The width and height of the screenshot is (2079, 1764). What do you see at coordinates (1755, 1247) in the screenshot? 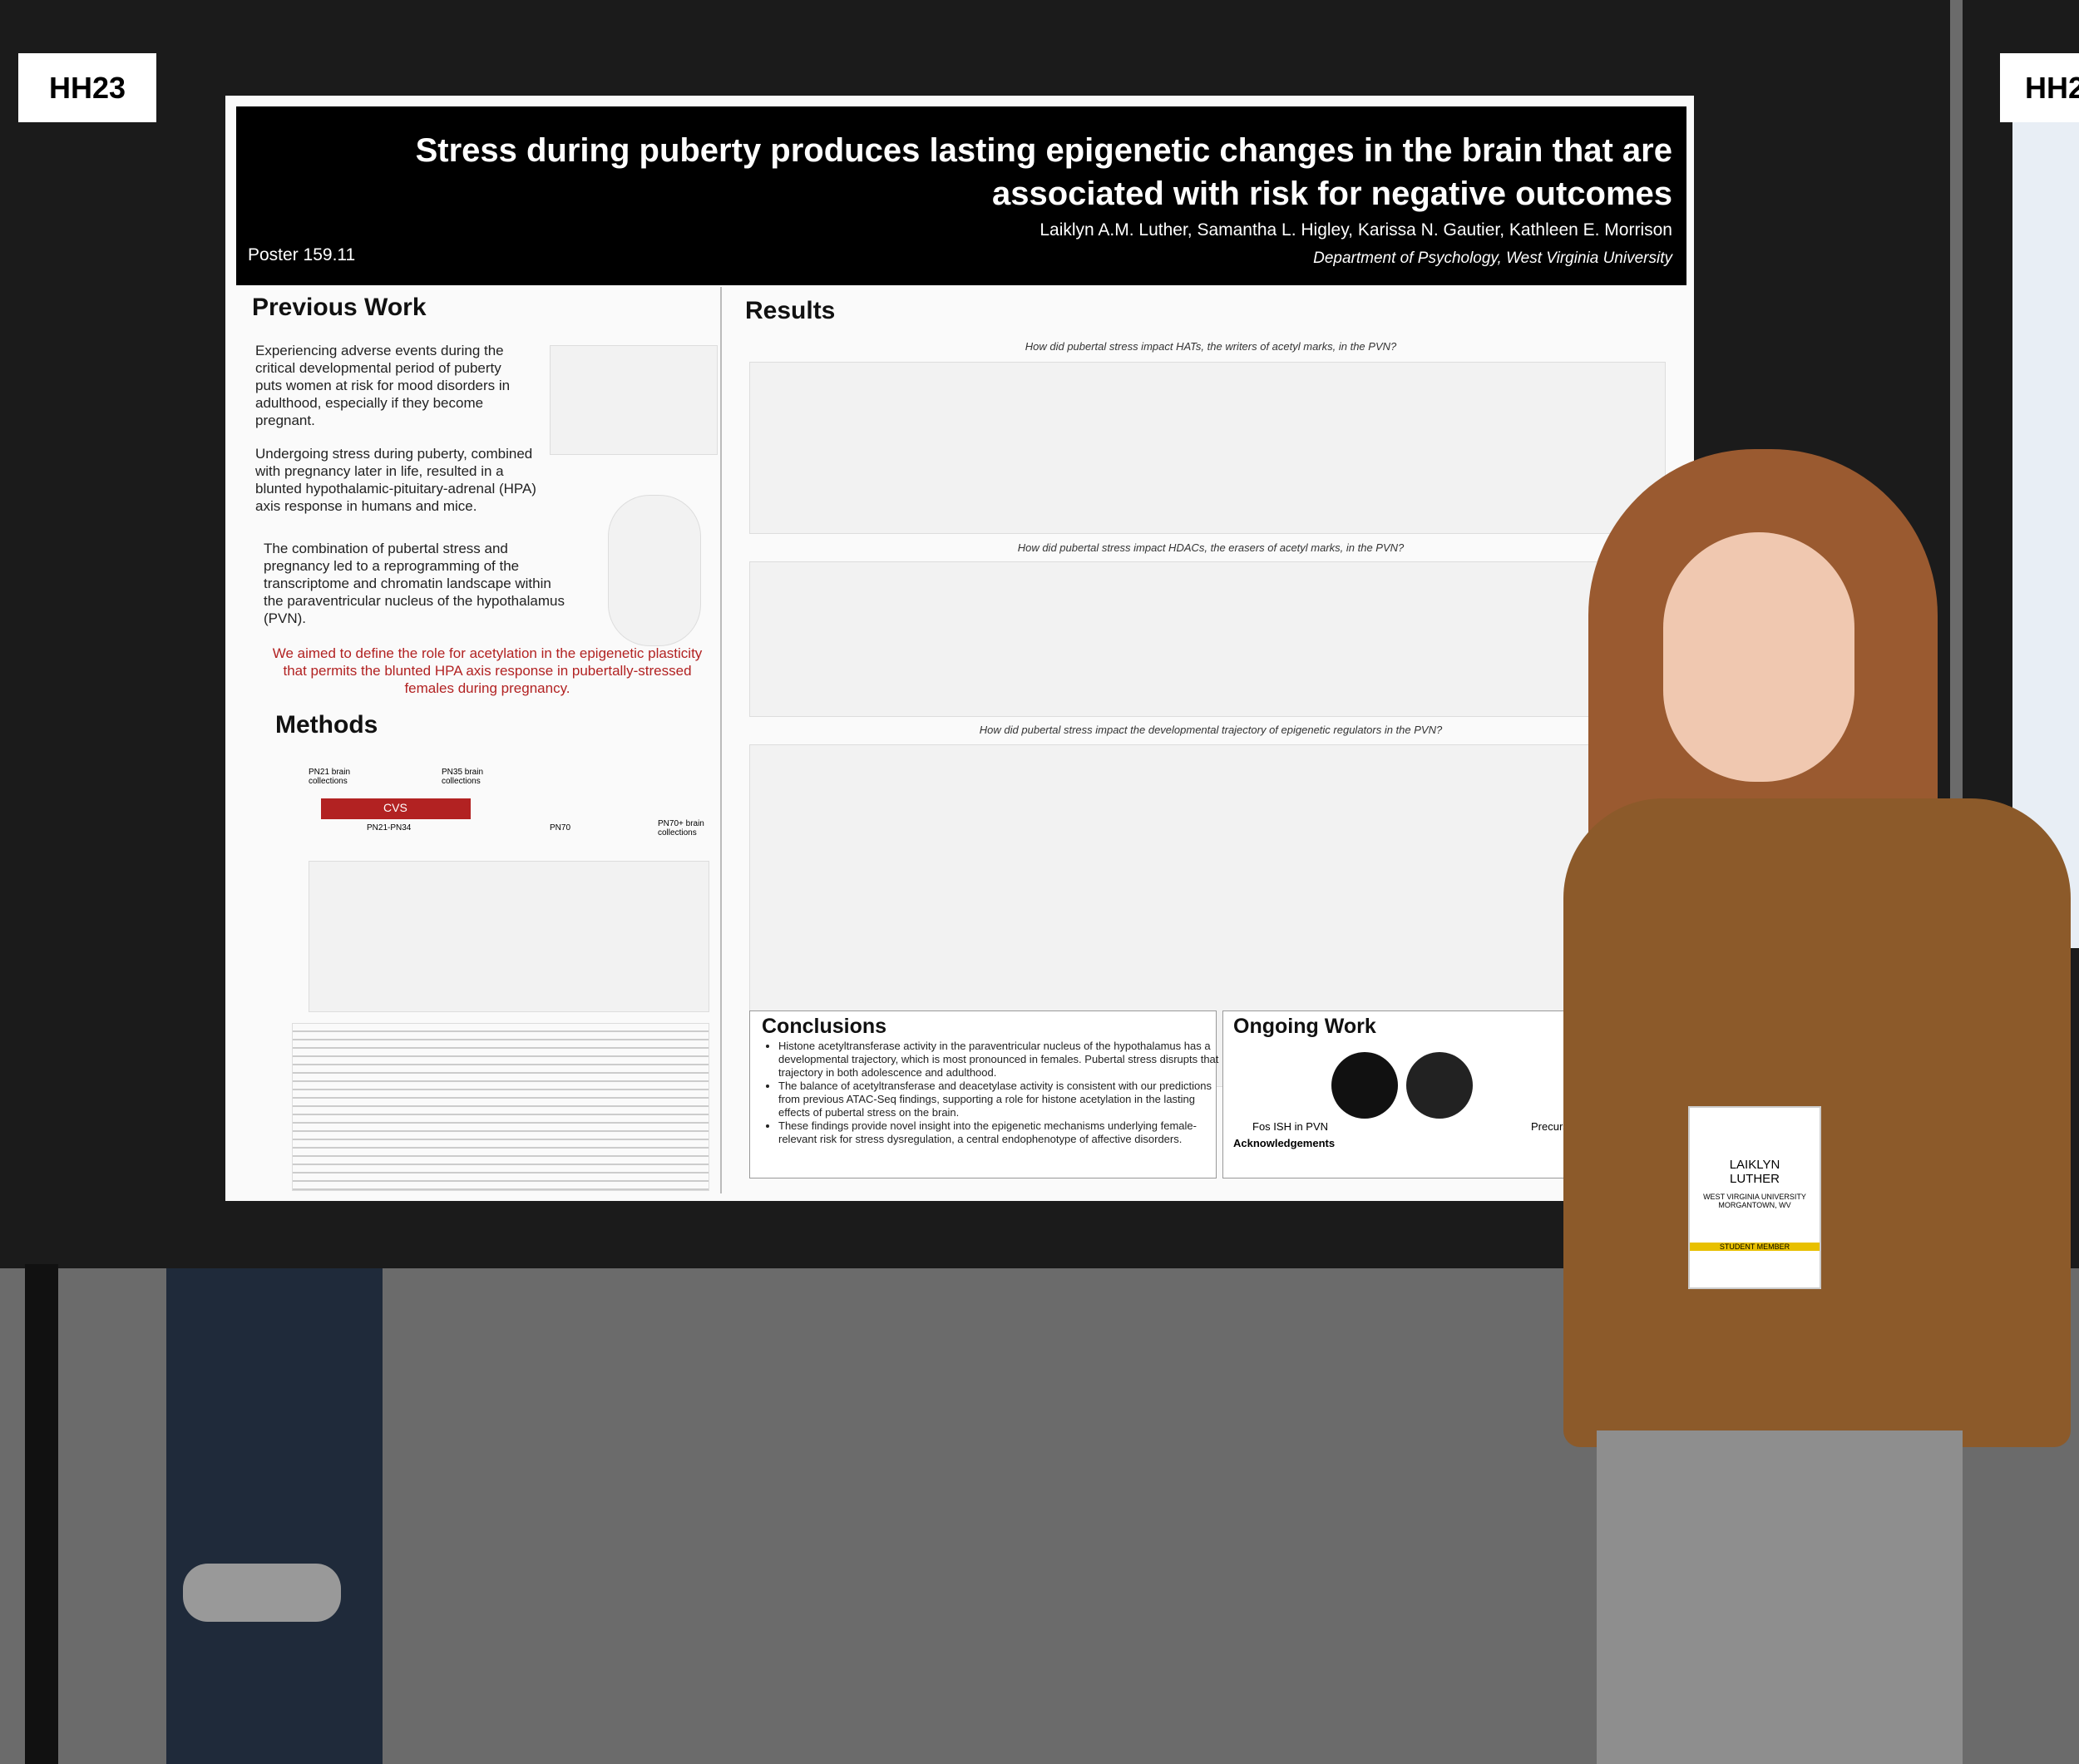
I see `badge-member: STUDENT MEMBER` at bounding box center [1755, 1247].